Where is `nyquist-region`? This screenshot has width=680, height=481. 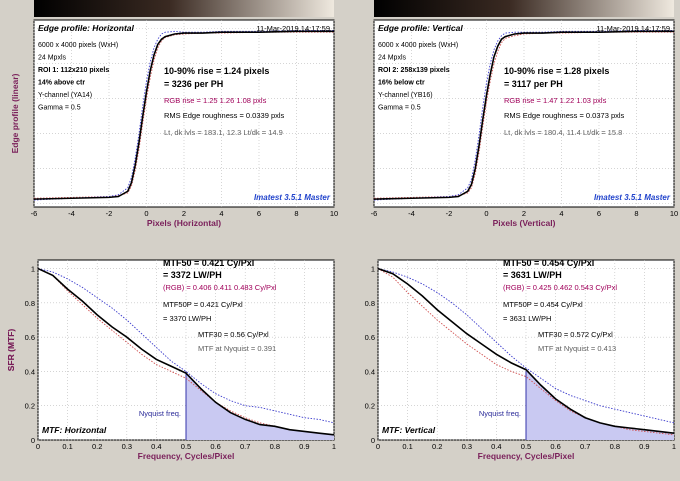 nyquist-region is located at coordinates (260, 406).